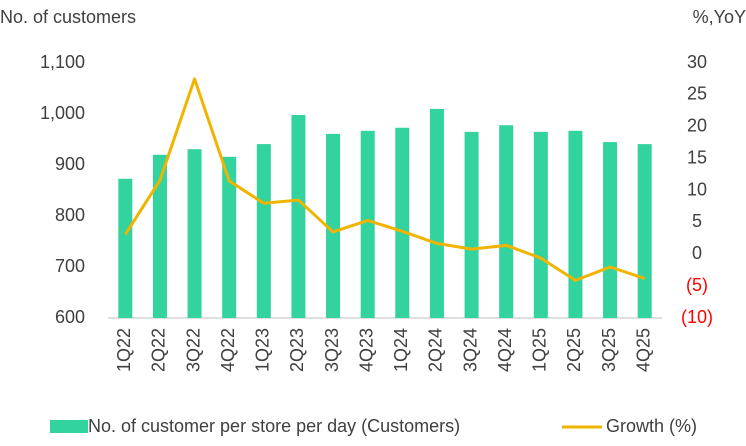 The width and height of the screenshot is (746, 446). I want to click on y-tick-label: 700, so click(70, 266).